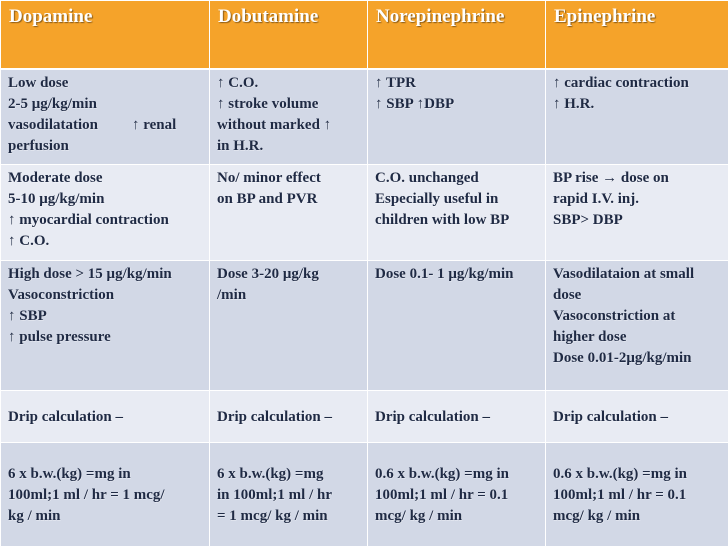  I want to click on cell-epinephrine-drip: Drip calculation –, so click(637, 417).